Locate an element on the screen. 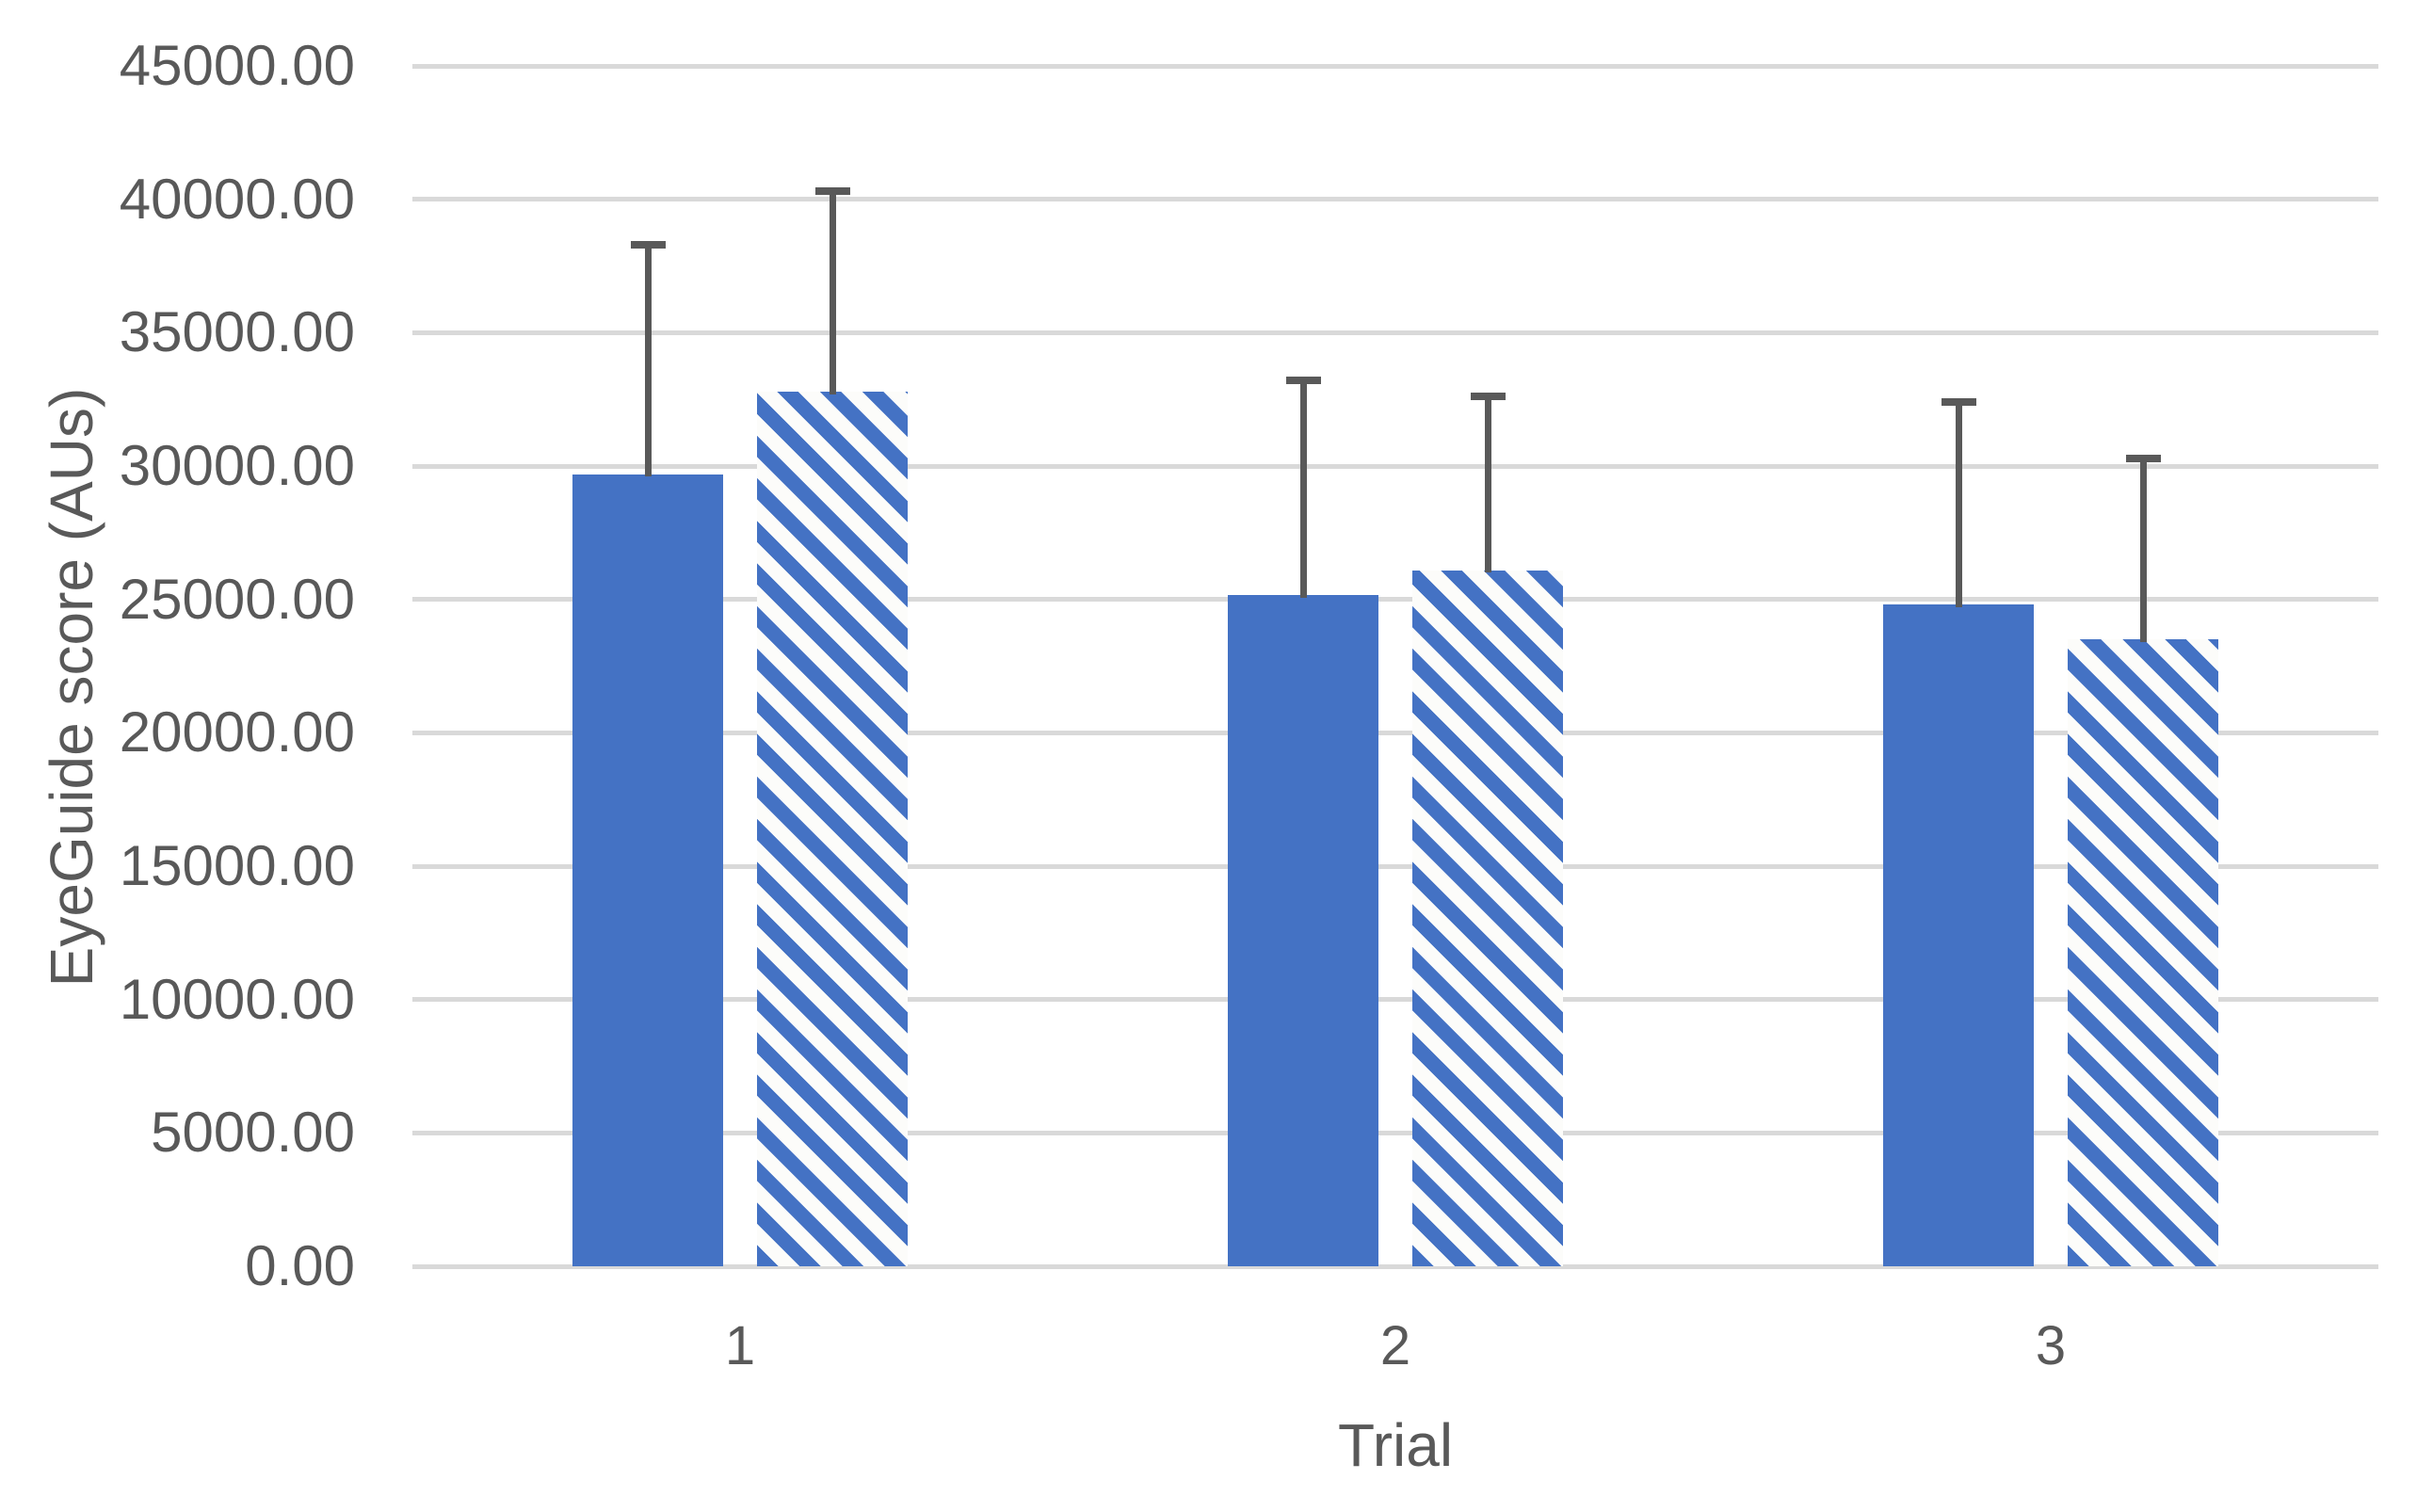 The image size is (2433, 1512). error-bar-stem-trial-3-blue-diagonal-stripe is located at coordinates (2143, 550).